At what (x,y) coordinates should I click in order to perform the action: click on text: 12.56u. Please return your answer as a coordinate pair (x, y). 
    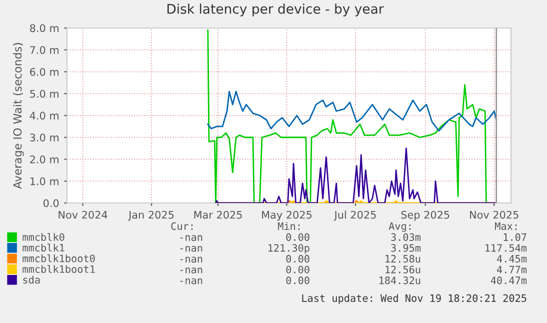
    Looking at the image, I should click on (403, 270).